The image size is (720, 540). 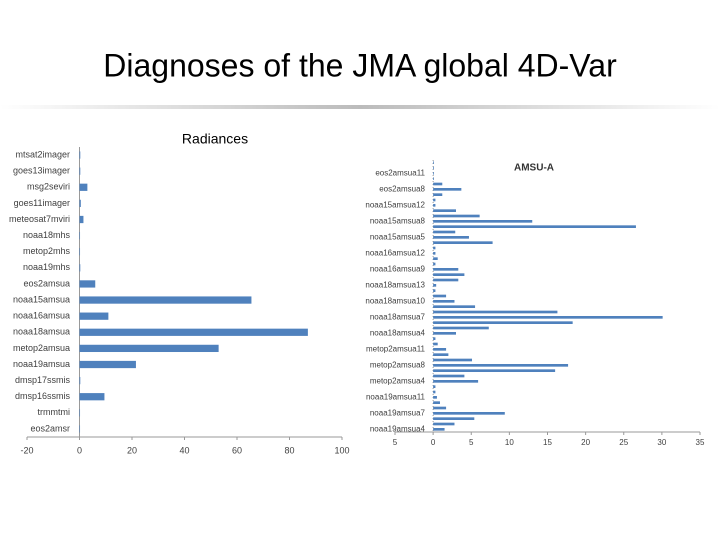 I want to click on x-tick-label: 100, so click(x=341, y=450).